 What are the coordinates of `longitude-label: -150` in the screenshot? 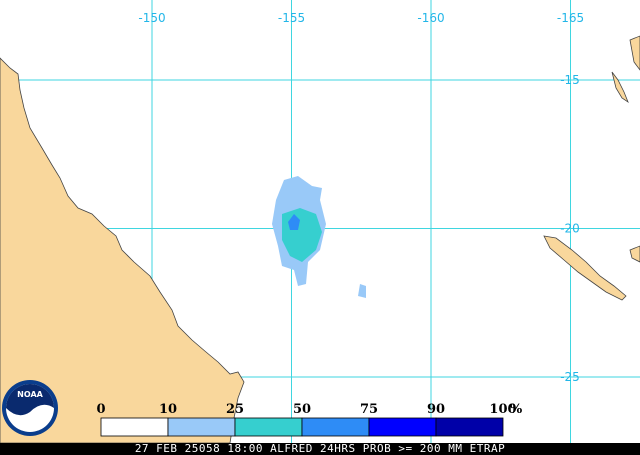 It's located at (151, 18).